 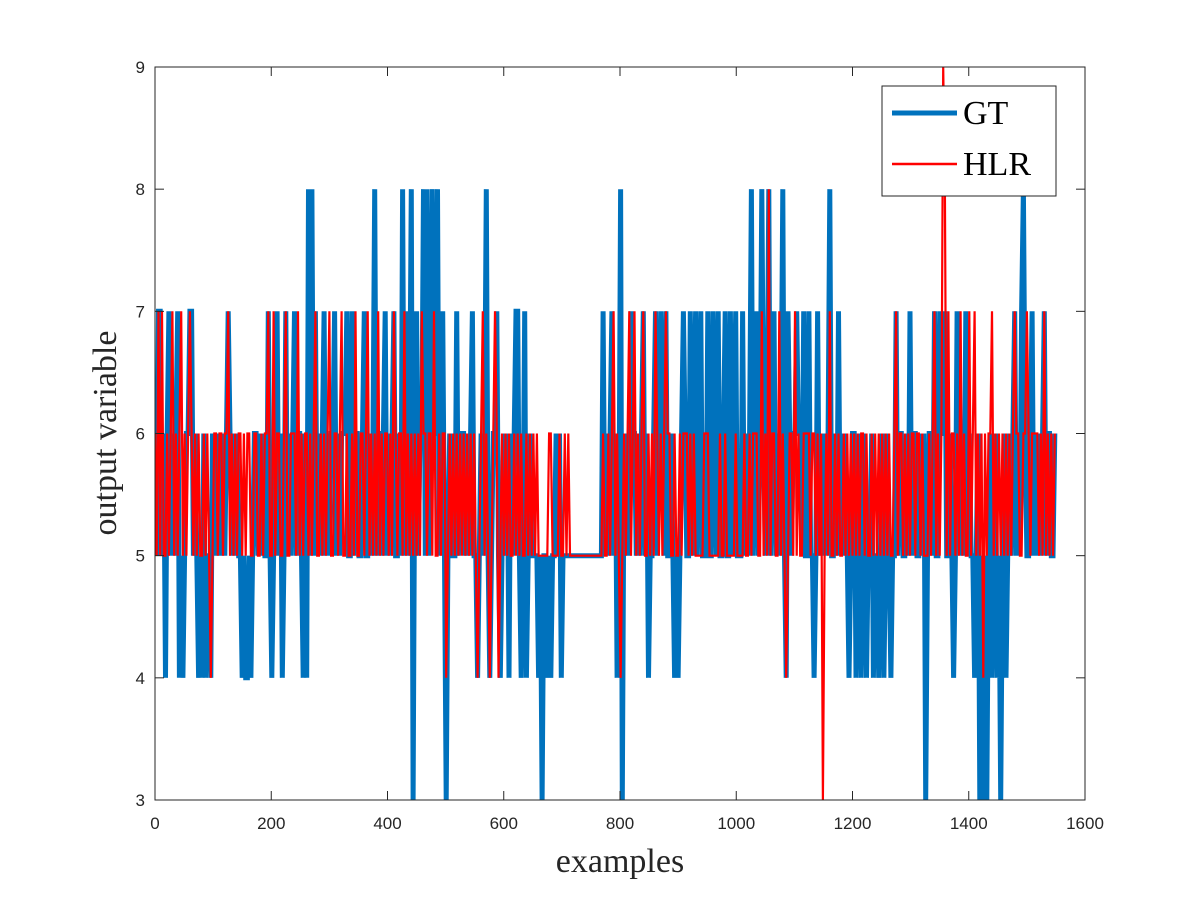 I want to click on x-tick-label: 400, so click(x=387, y=823).